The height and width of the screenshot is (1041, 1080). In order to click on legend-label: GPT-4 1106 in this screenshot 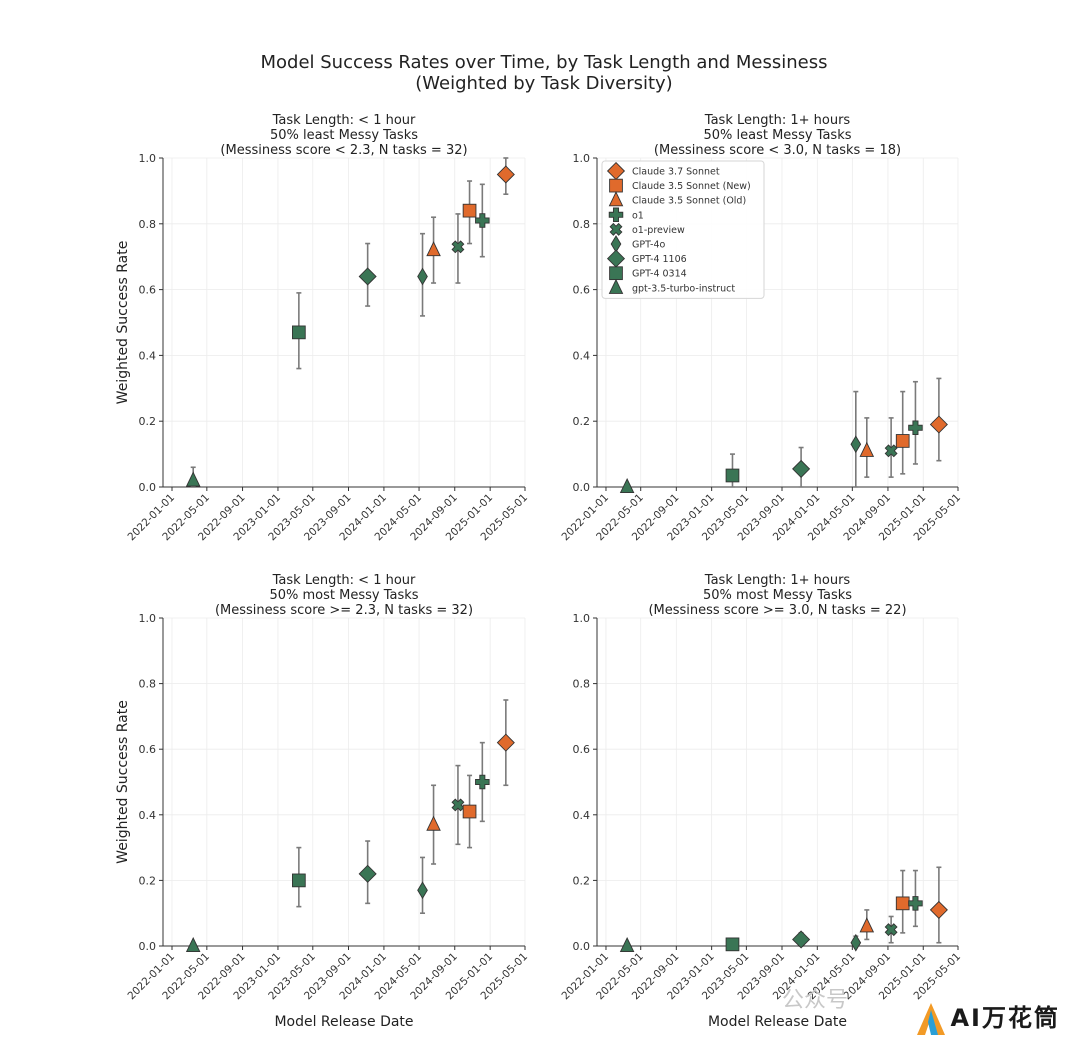, I will do `click(659, 259)`.